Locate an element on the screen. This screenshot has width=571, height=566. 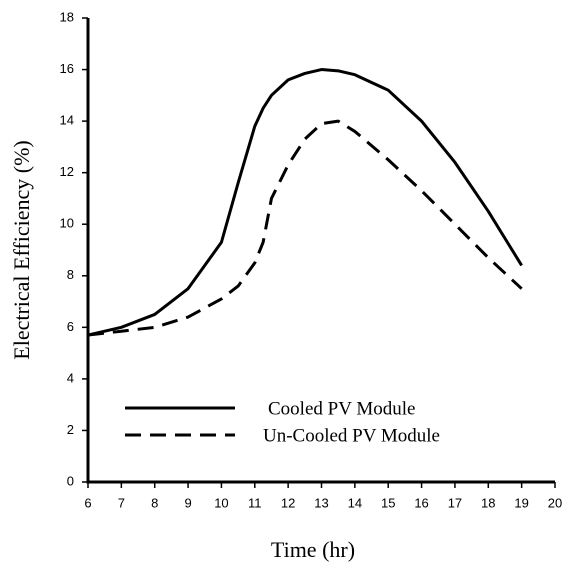
legend-label: Cooled PV Module is located at coordinates (341, 408).